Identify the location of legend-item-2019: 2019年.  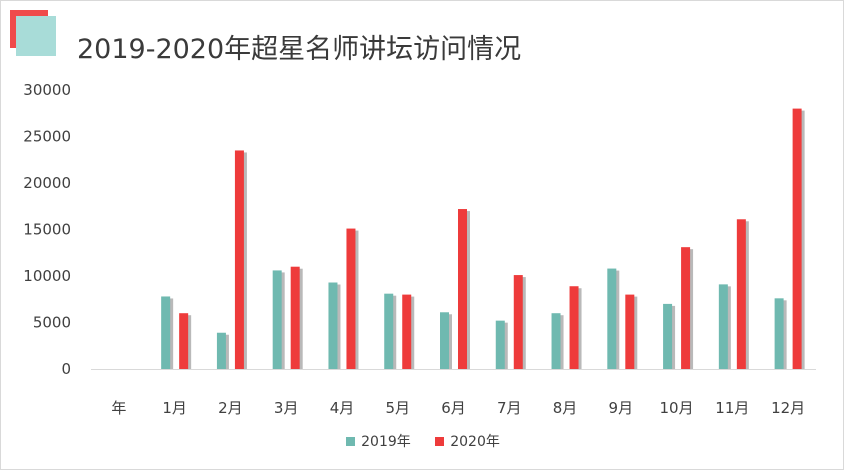
(378, 441).